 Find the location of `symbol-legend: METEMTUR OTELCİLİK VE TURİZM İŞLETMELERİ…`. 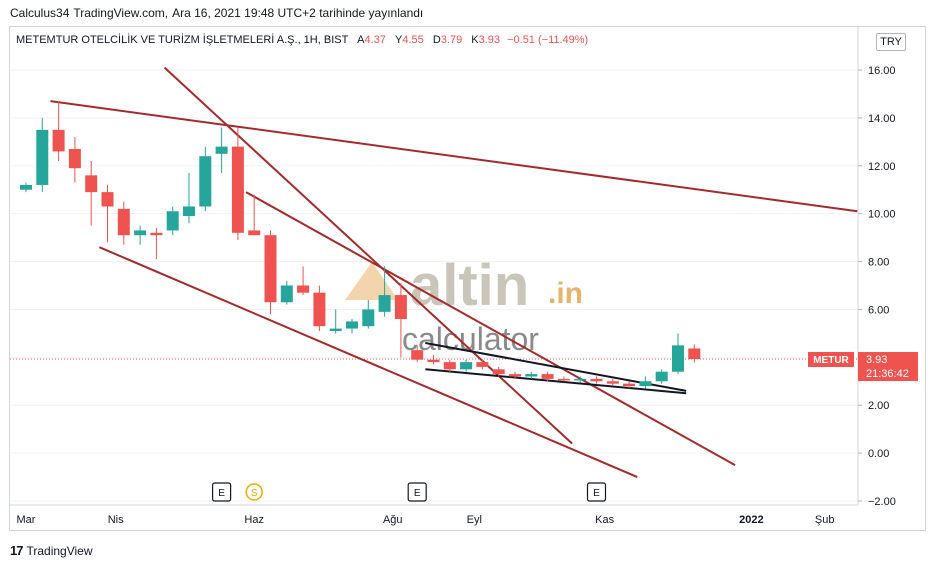

symbol-legend: METEMTUR OTELCİLİK VE TURİZM İŞLETMELERİ… is located at coordinates (302, 40).